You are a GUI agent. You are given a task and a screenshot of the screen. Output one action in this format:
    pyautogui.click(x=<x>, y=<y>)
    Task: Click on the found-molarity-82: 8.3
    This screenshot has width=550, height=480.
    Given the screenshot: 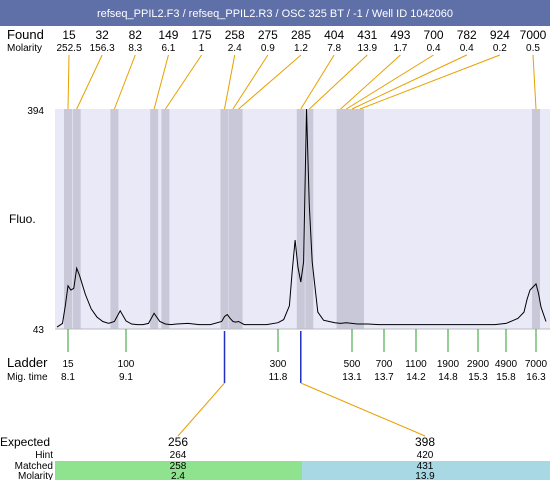 What is the action you would take?
    pyautogui.click(x=135, y=48)
    